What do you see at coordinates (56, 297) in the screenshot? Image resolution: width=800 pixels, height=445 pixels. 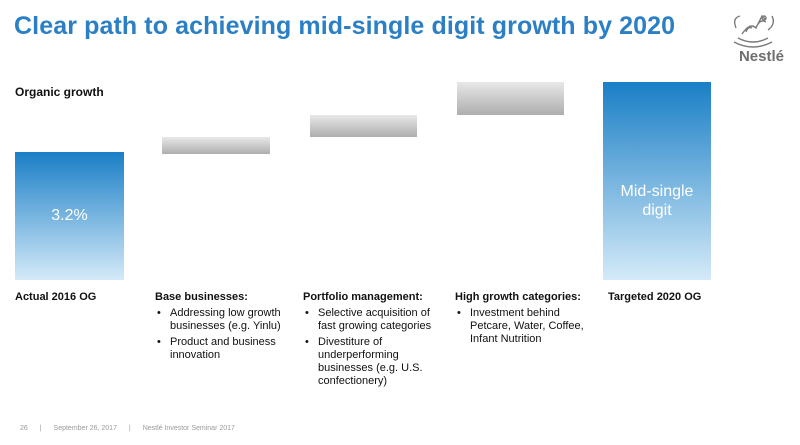 I see `category-label: Actual 2016 OG` at bounding box center [56, 297].